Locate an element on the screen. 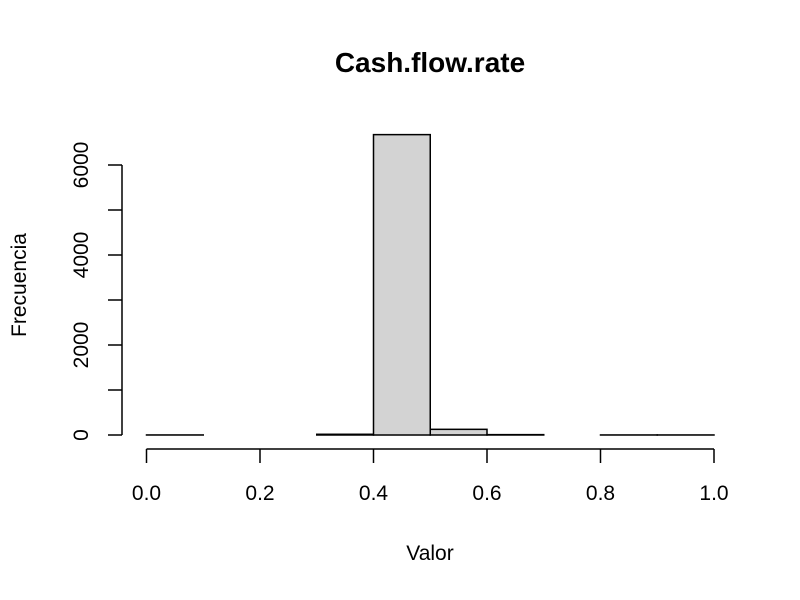  y-tick-label-3: 6000 is located at coordinates (81, 165).